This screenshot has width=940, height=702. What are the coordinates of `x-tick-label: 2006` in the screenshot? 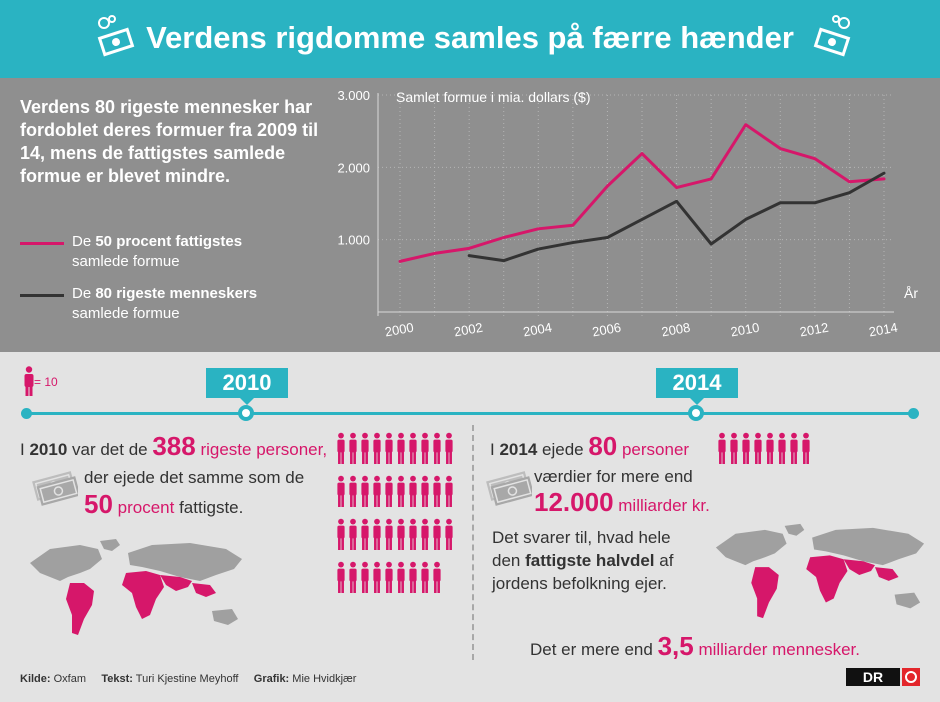 It's located at (606, 330).